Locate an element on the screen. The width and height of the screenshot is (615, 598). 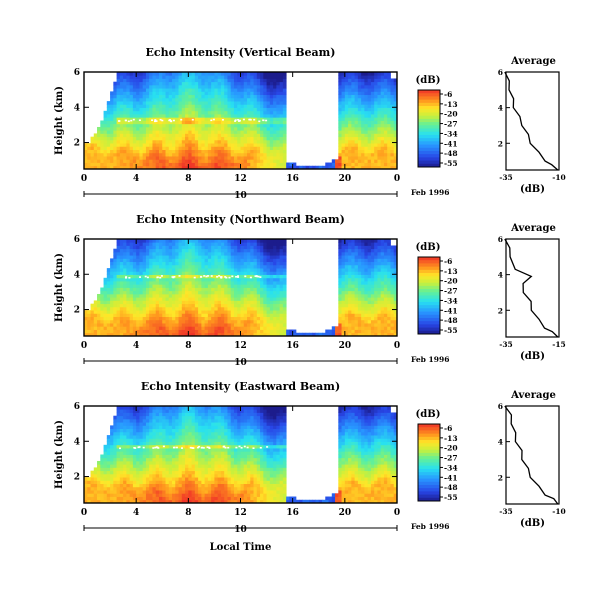
colorbar-frame is located at coordinates (429, 295).